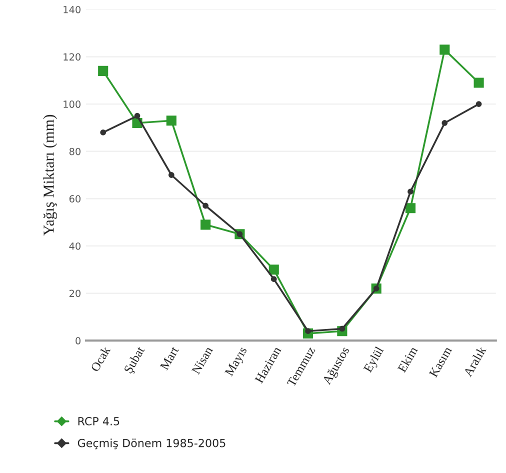  I want to click on y-tick-label: 80, so click(75, 152).